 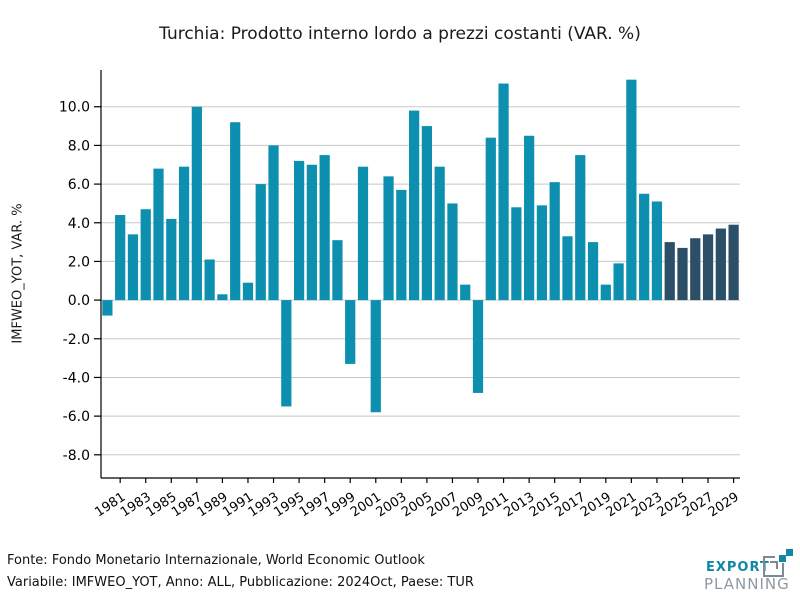 What do you see at coordinates (209, 280) in the screenshot?
I see `bar-1988` at bounding box center [209, 280].